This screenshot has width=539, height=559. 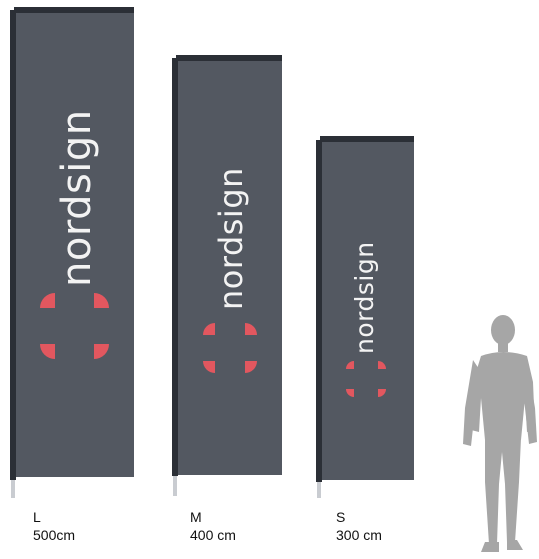 I want to click on flag-medium-height: 400 cm, so click(x=213, y=535).